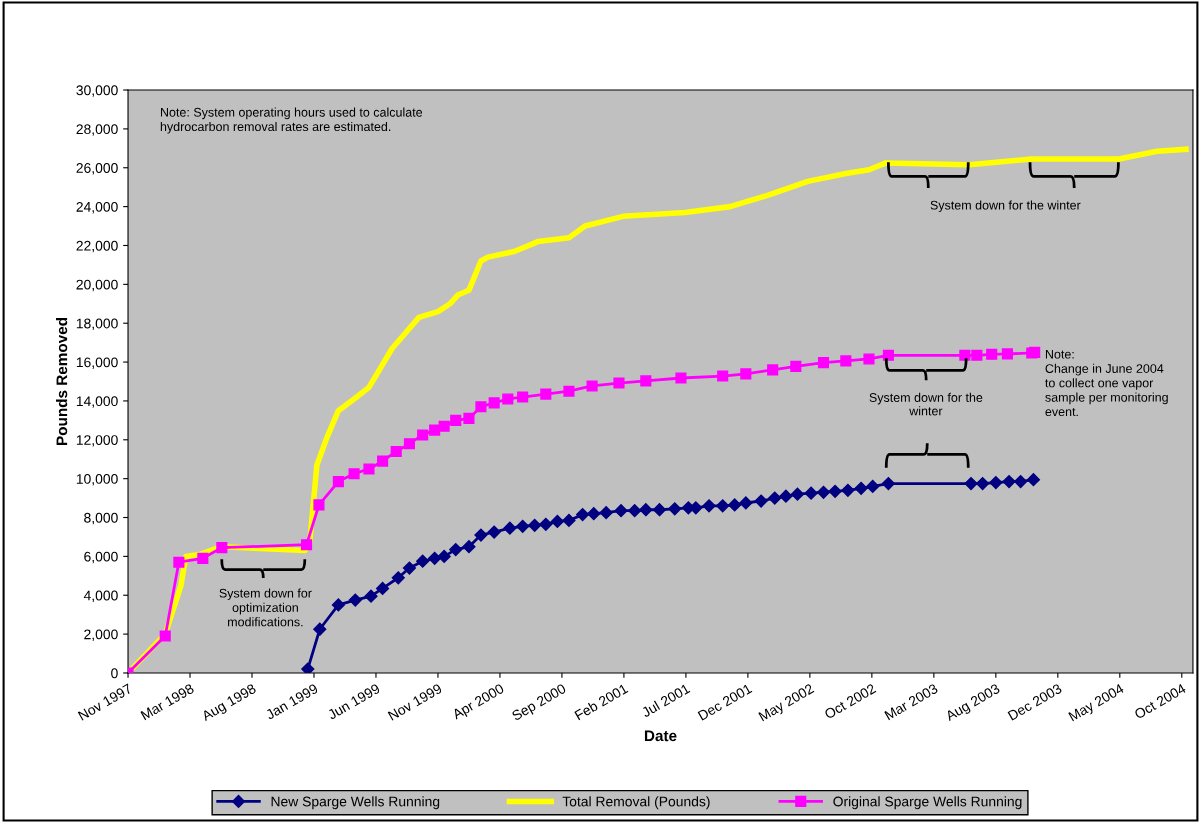  Describe the element at coordinates (911, 702) in the screenshot. I see `x-tick-label: Mar 2003` at that location.